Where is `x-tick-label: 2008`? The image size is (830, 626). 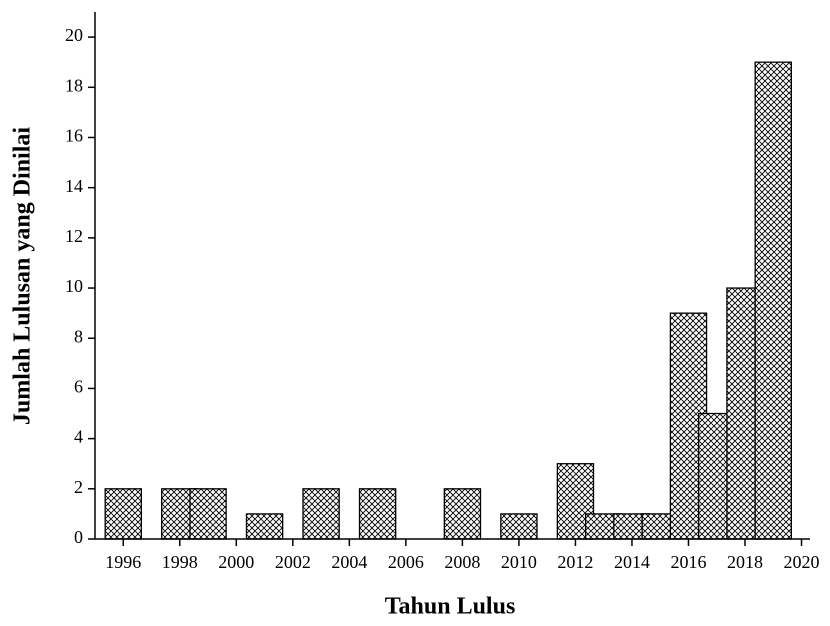
x-tick-label: 2008 is located at coordinates (462, 562).